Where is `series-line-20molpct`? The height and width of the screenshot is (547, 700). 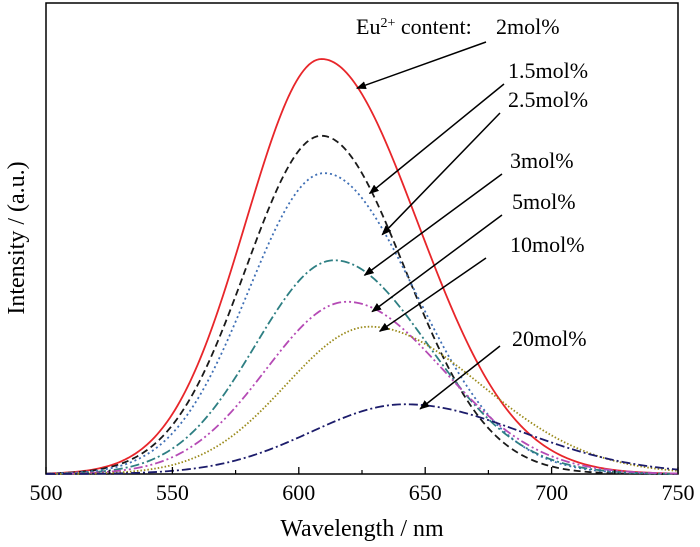
series-line-20molpct is located at coordinates (362, 439).